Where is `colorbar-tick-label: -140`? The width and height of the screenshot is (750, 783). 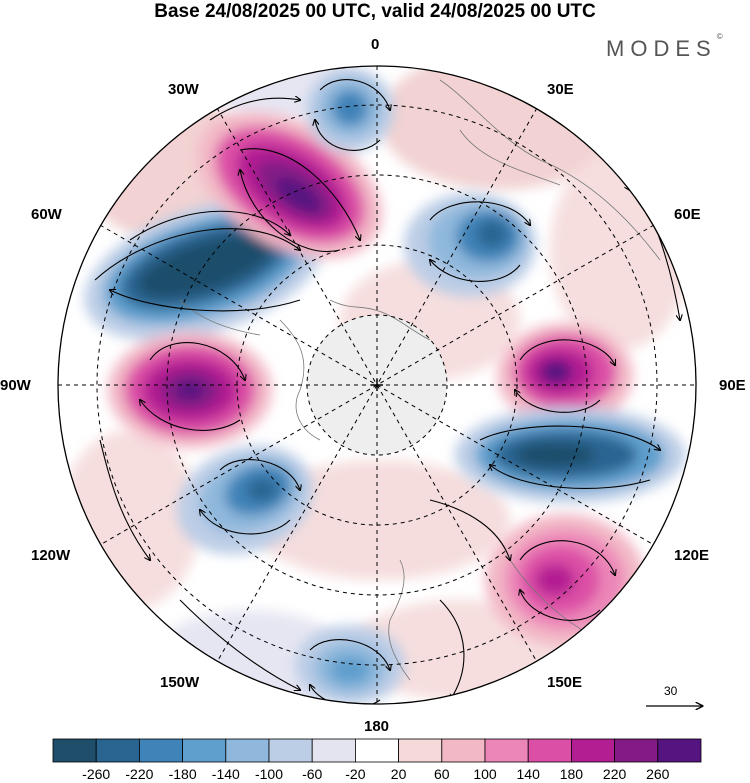 colorbar-tick-label: -140 is located at coordinates (225, 774).